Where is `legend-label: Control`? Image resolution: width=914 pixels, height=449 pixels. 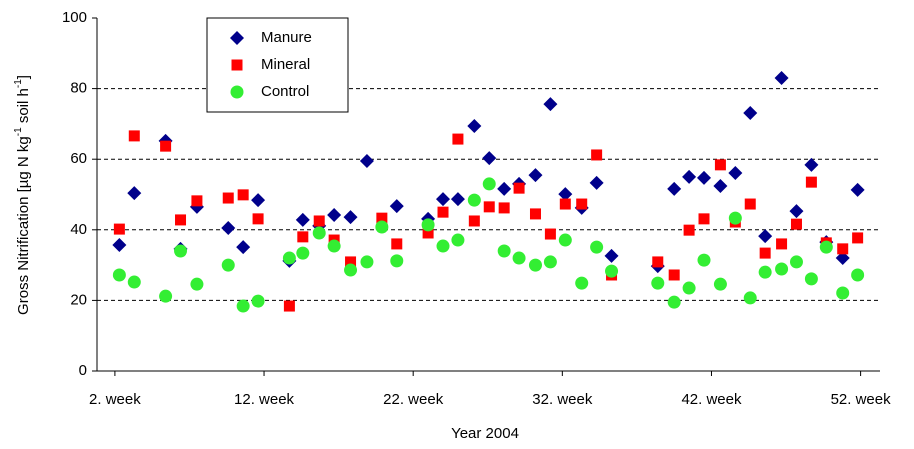 legend-label: Control is located at coordinates (285, 91).